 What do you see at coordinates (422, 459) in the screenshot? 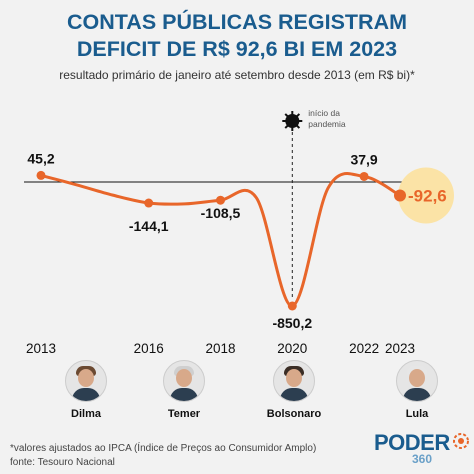
I see `logo-sub: 360` at bounding box center [422, 459].